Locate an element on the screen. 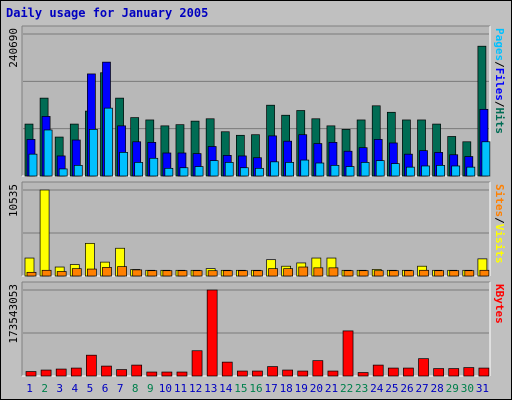  x-tick-label: 17 is located at coordinates (270, 388).